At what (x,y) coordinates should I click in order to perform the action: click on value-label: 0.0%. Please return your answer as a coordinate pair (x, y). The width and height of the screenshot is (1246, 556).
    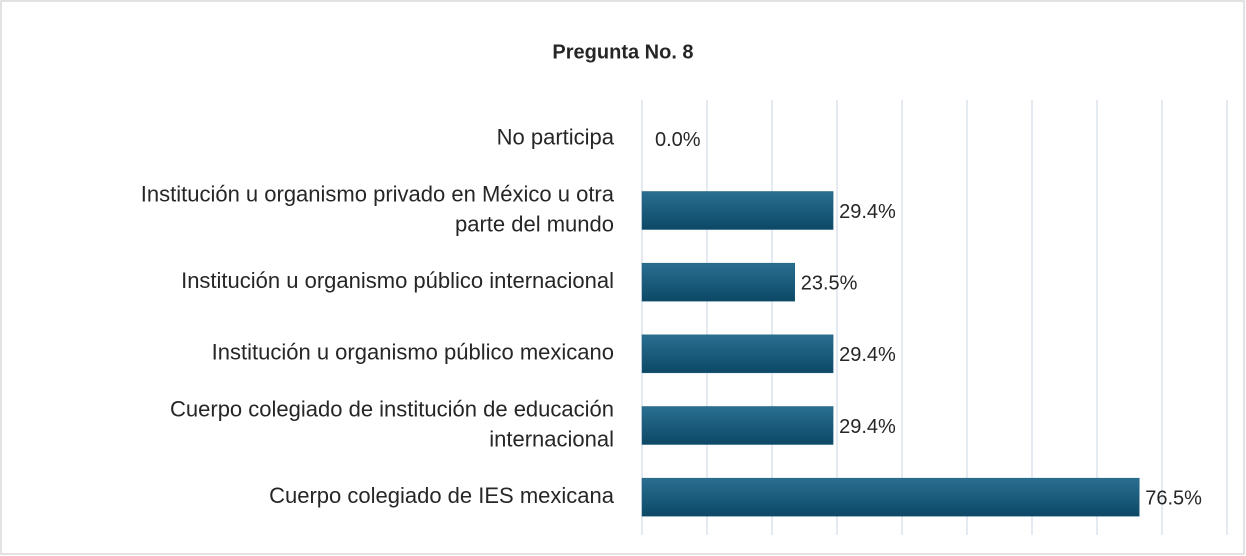
    Looking at the image, I should click on (678, 140).